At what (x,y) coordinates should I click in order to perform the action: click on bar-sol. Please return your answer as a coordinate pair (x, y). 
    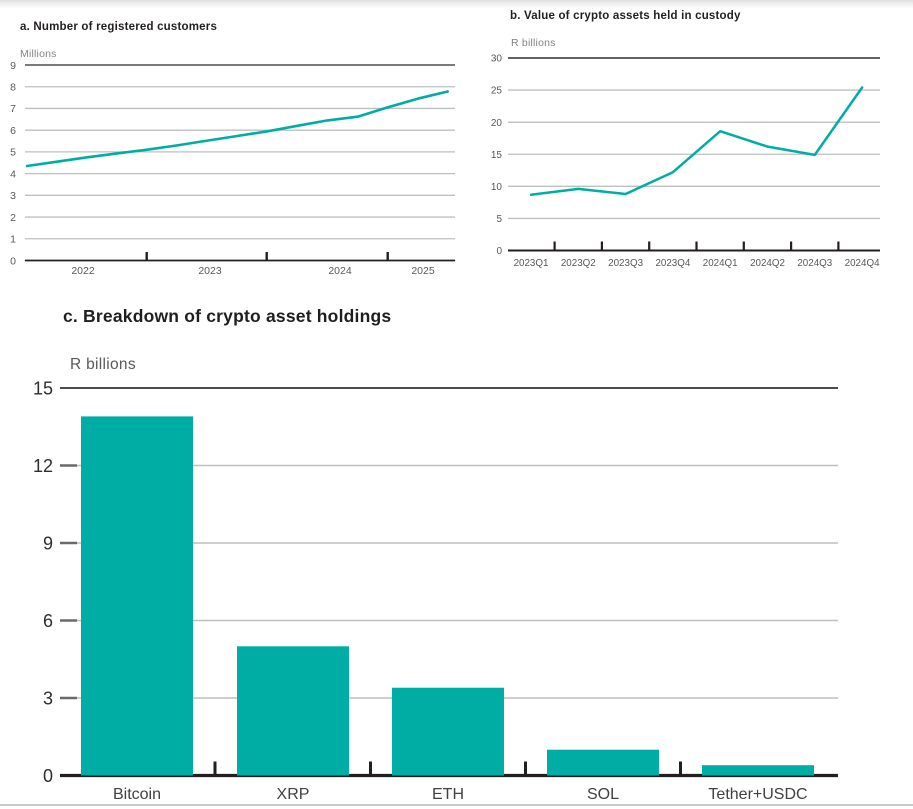
    Looking at the image, I should click on (603, 762).